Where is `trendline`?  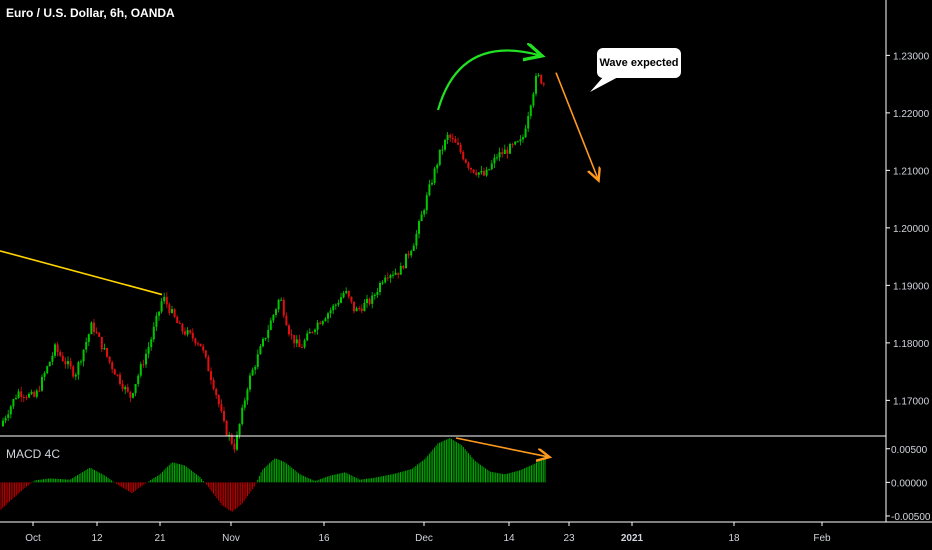 trendline is located at coordinates (81, 273).